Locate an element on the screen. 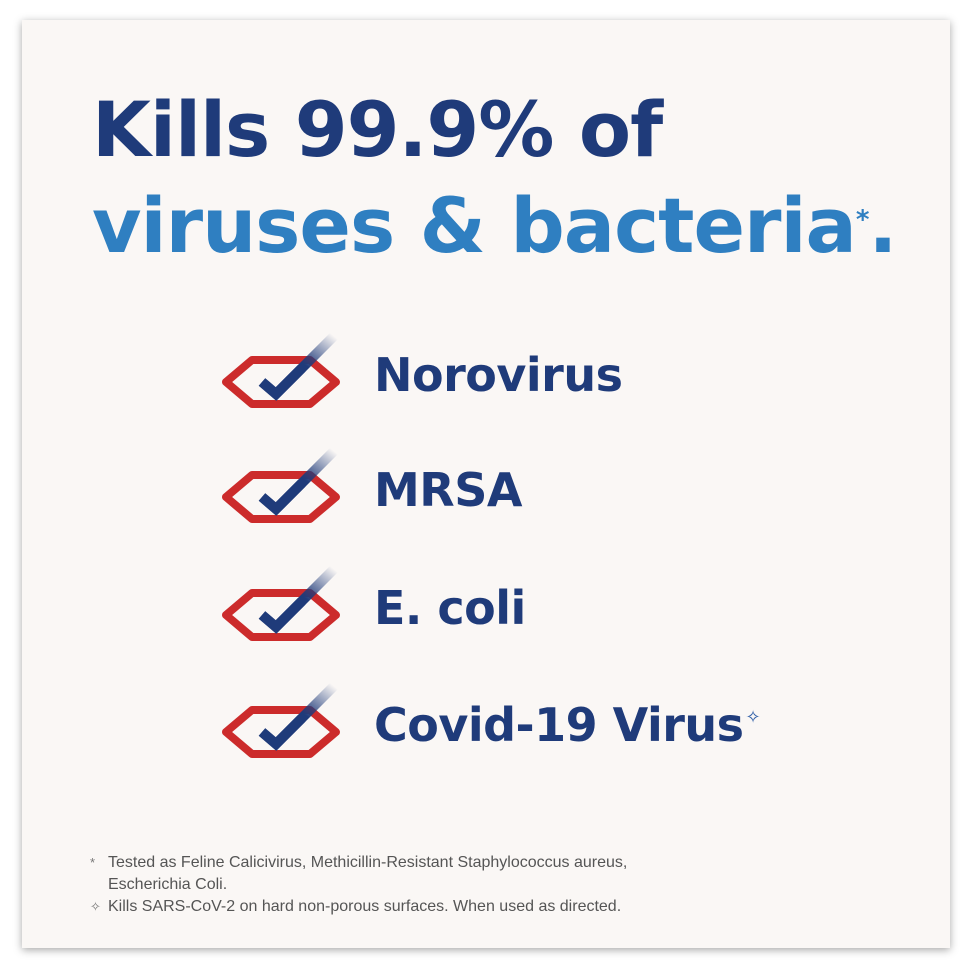 The height and width of the screenshot is (971, 970). list-item: Covid-19 Virus ✧ is located at coordinates (491, 723).